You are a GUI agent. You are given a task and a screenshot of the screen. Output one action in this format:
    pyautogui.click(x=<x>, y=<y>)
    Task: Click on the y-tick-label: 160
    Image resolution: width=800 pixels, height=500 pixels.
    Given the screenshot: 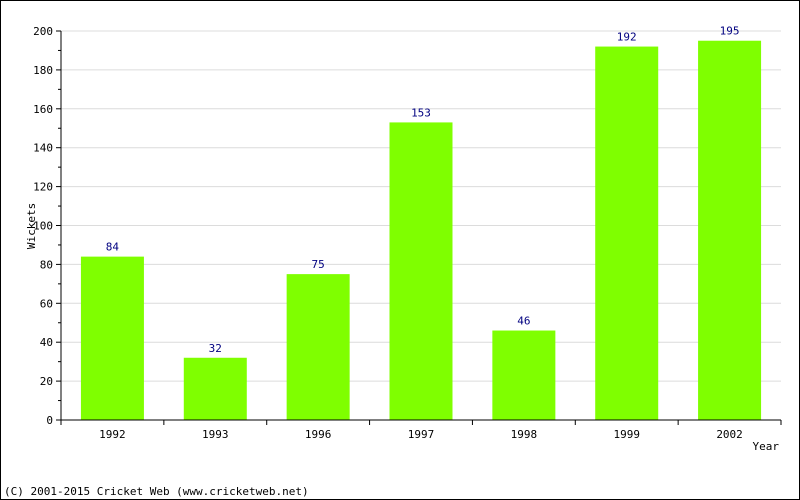 What is the action you would take?
    pyautogui.click(x=43, y=109)
    